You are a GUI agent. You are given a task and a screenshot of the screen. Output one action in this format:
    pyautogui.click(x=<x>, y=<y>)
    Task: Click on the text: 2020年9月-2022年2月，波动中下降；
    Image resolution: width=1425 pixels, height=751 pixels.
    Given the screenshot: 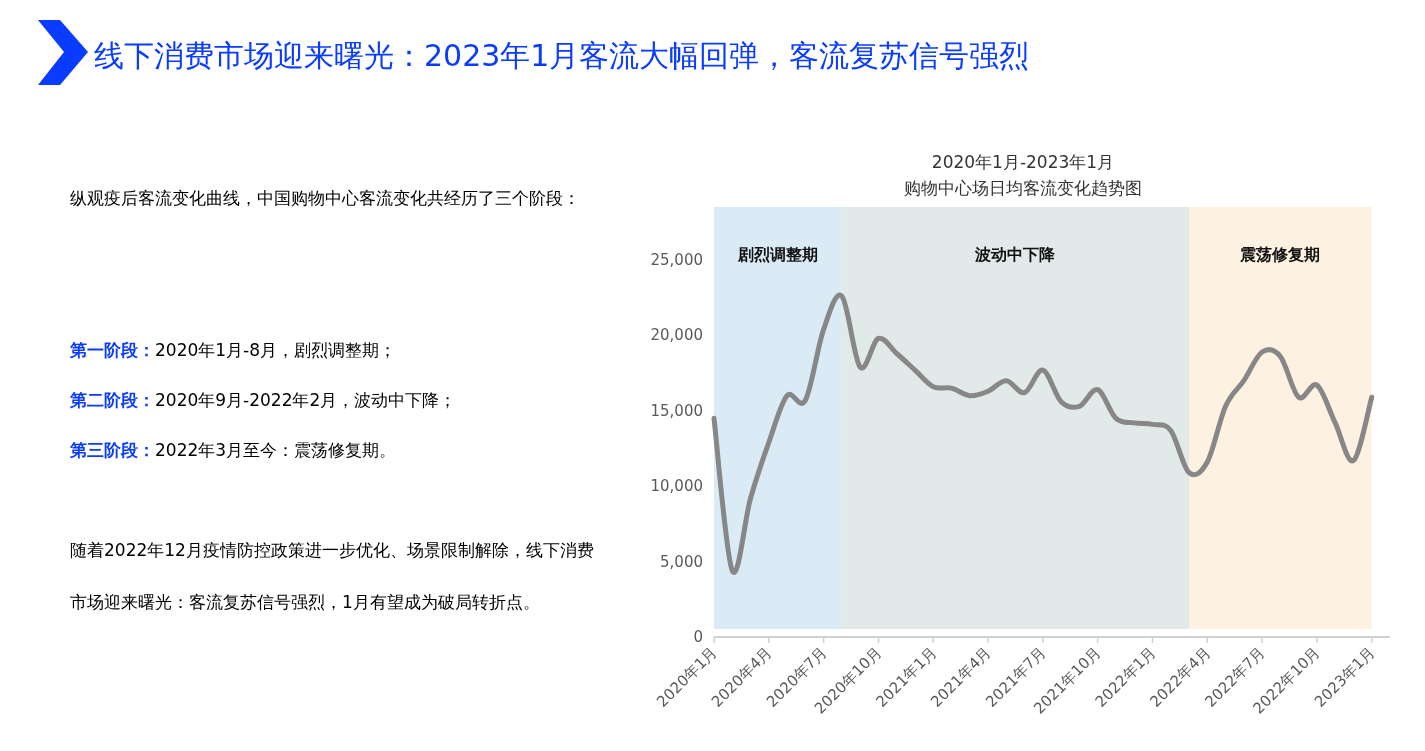 What is the action you would take?
    pyautogui.click(x=306, y=400)
    